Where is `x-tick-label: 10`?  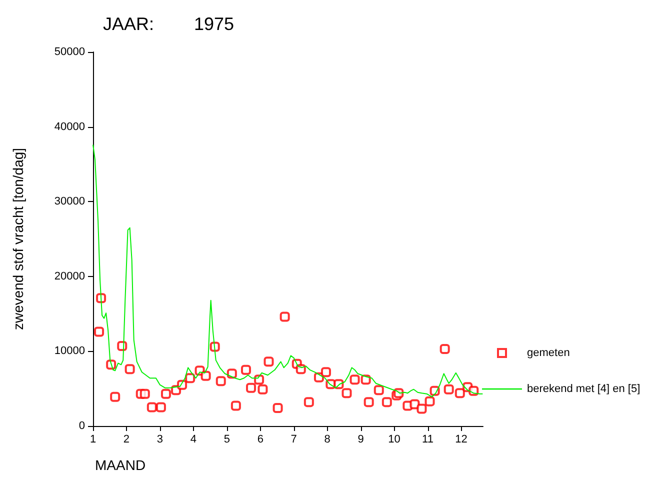
x-tick-label: 10 is located at coordinates (394, 440).